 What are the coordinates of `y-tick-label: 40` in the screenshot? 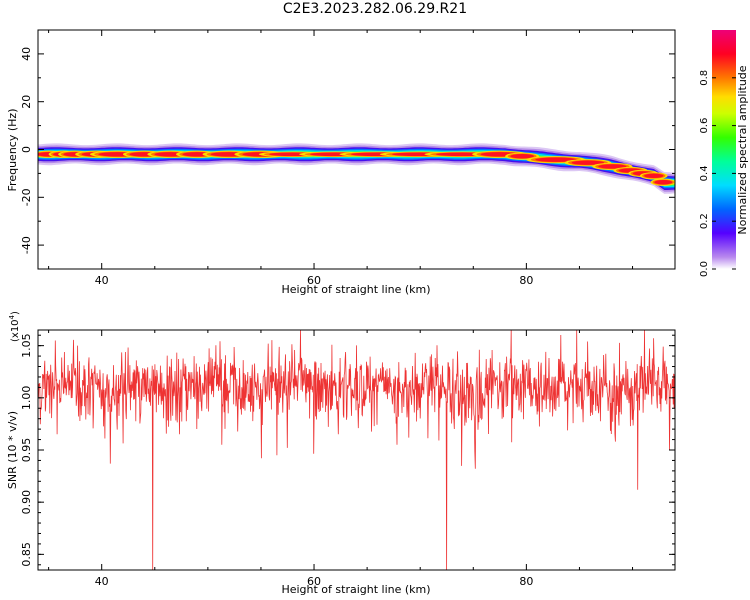 It's located at (26, 54).